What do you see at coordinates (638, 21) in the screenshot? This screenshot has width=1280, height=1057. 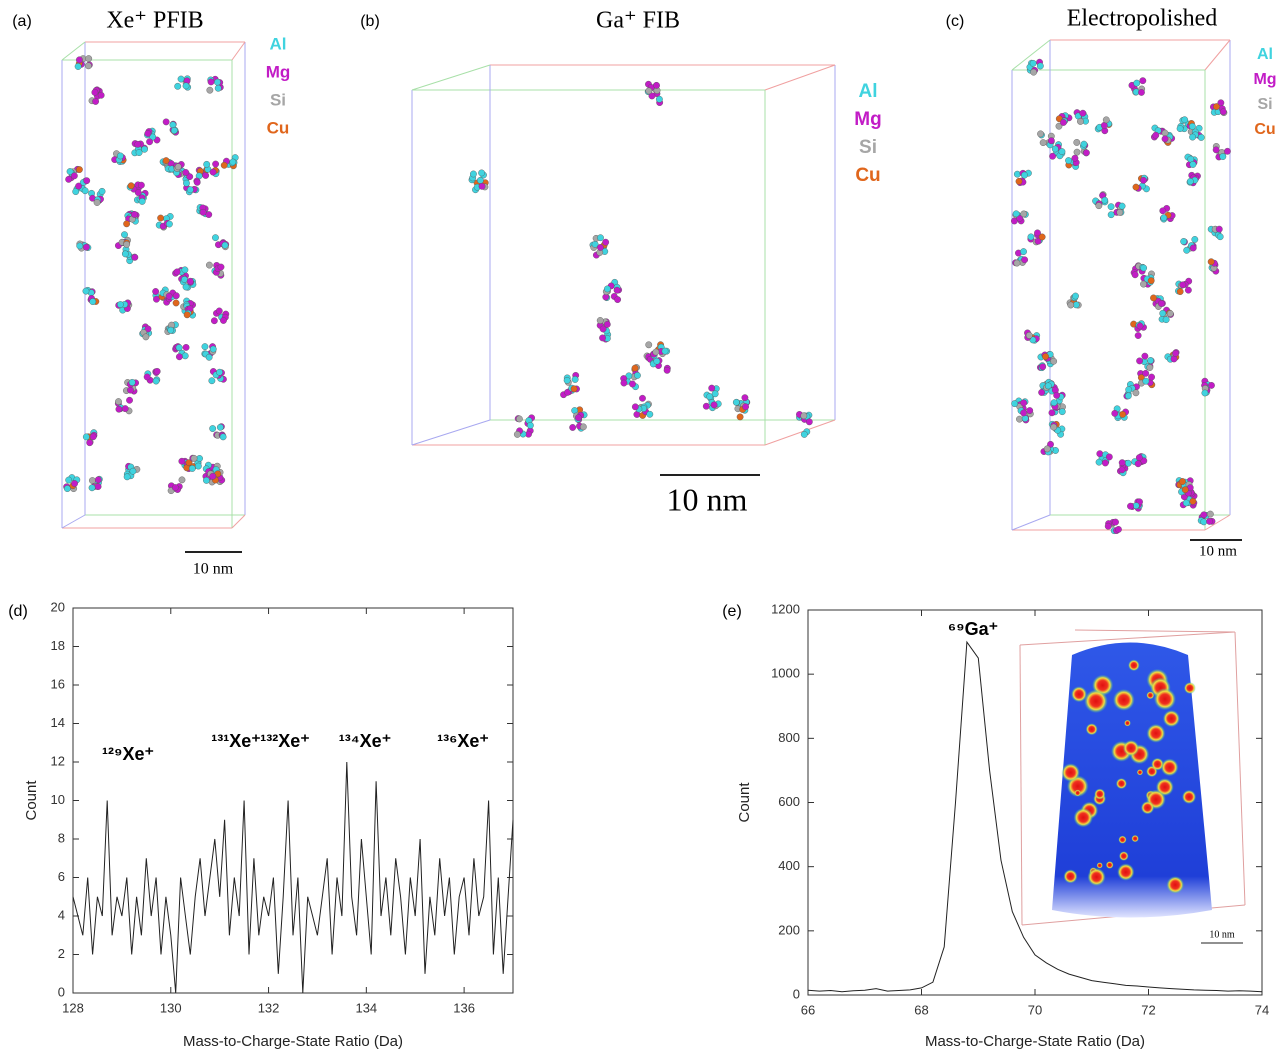 I see `panel-title: Ga⁺ FIB` at bounding box center [638, 21].